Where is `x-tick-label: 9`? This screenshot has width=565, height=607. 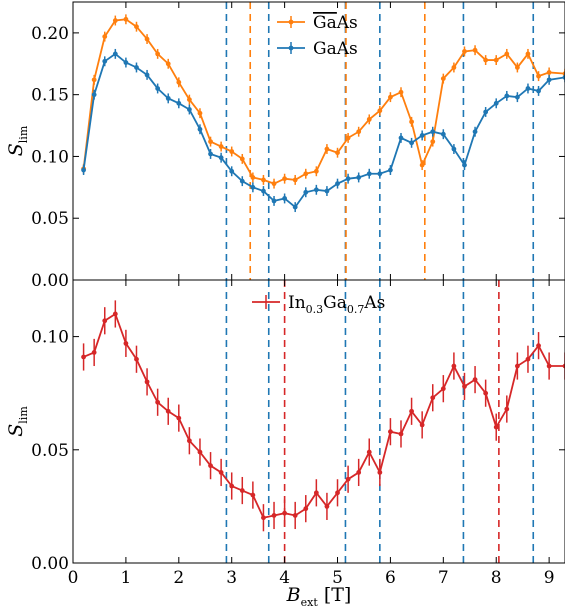
x-tick-label: 9 is located at coordinates (549, 578).